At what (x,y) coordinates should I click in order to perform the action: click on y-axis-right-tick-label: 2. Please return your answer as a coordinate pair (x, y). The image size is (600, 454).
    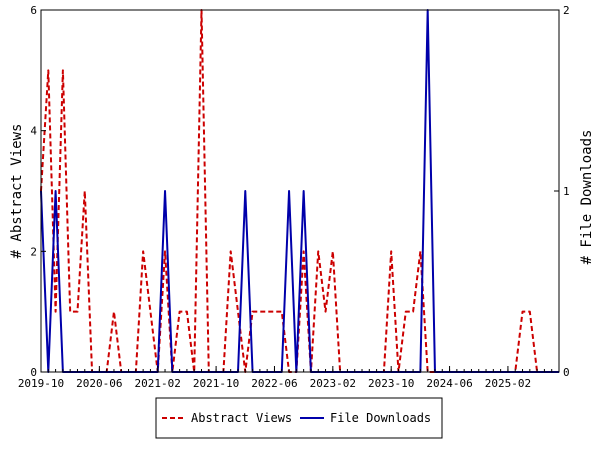
    Looking at the image, I should click on (566, 10).